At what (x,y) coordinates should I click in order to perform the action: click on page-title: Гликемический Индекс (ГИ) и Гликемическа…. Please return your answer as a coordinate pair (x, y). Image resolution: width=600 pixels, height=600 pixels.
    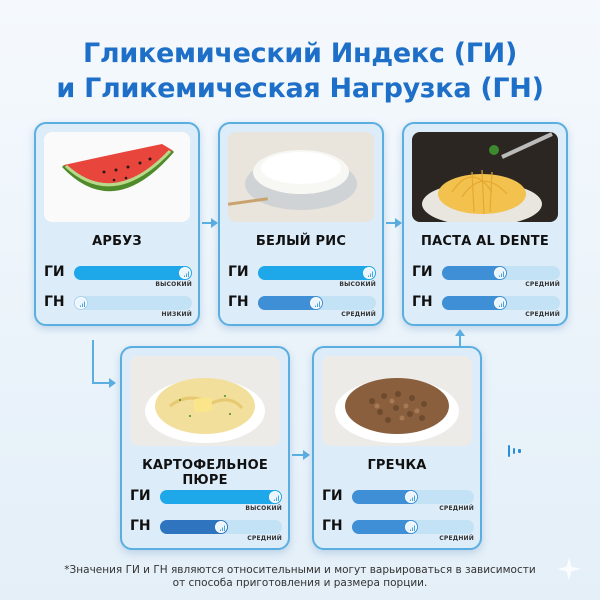
    Looking at the image, I should click on (300, 71).